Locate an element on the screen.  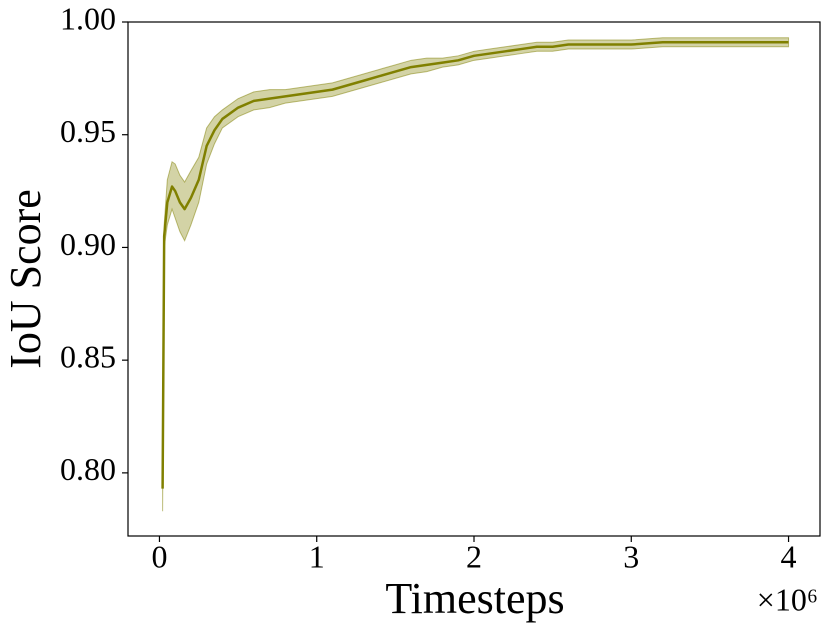
y-tick-label: 0.95 is located at coordinates (88, 131).